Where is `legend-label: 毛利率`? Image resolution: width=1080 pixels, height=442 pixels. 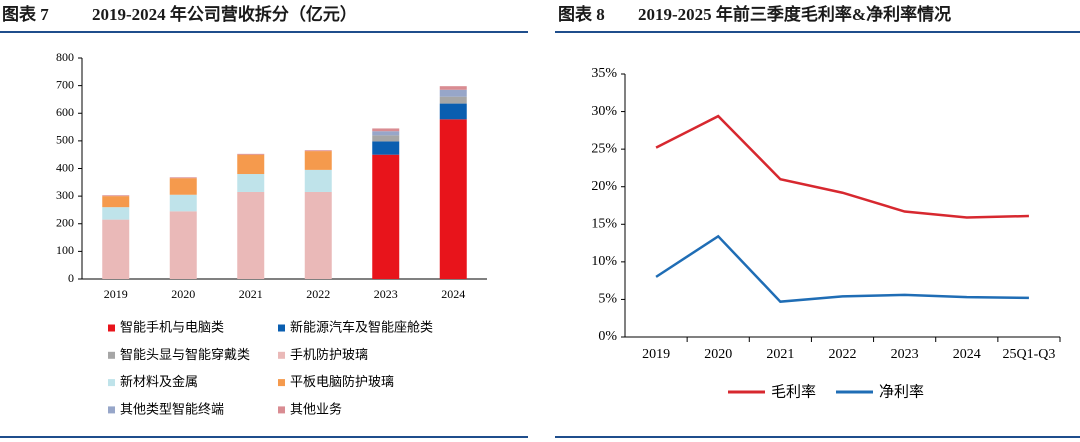 legend-label: 毛利率 is located at coordinates (793, 392).